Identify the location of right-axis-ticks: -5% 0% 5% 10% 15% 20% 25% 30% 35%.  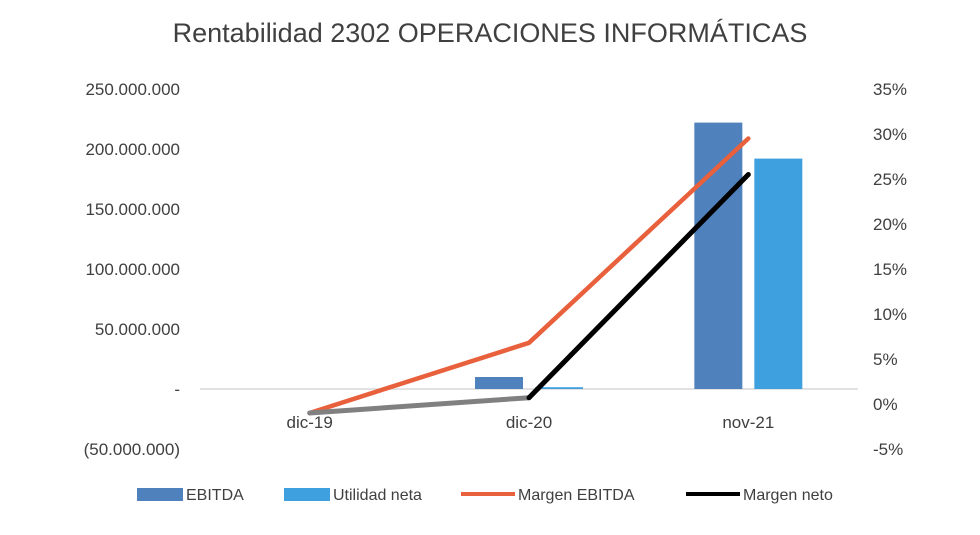
(890, 269).